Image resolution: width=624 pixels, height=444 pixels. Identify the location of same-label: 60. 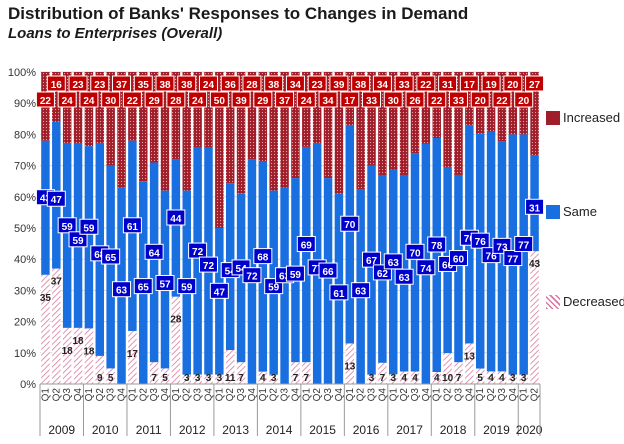
(448, 265).